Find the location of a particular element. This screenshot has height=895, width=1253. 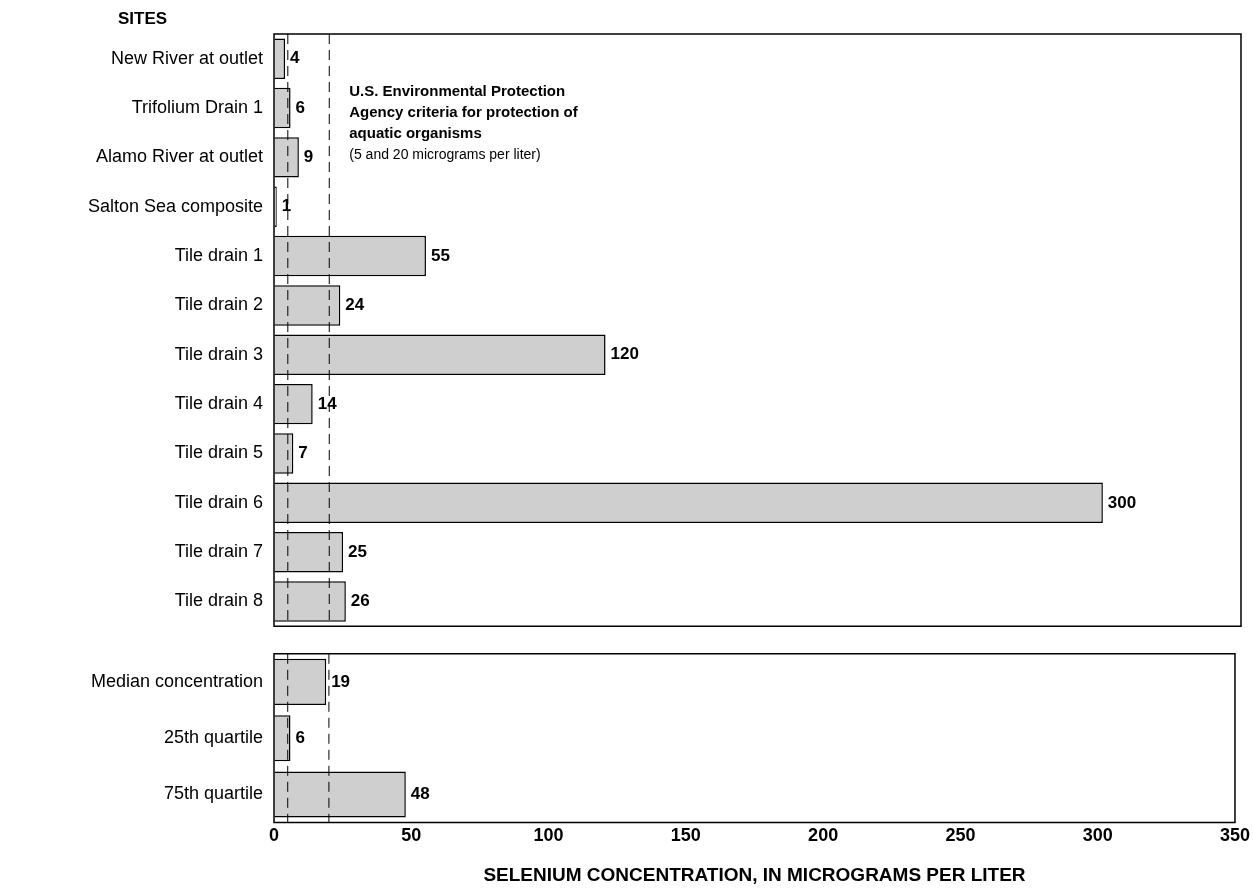

data-label: 26 is located at coordinates (360, 601).